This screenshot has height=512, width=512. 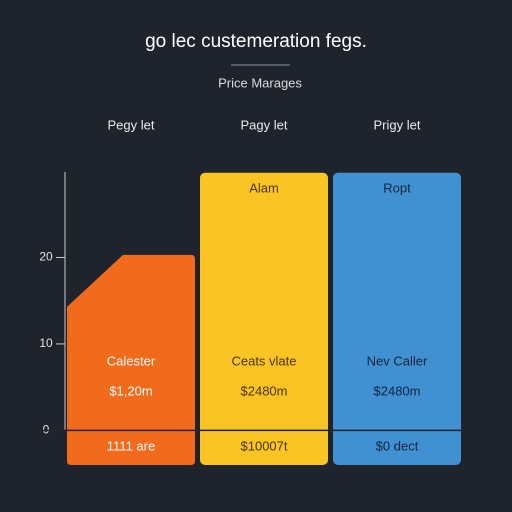 I want to click on chart-subtitle: Price Marages, so click(x=260, y=82).